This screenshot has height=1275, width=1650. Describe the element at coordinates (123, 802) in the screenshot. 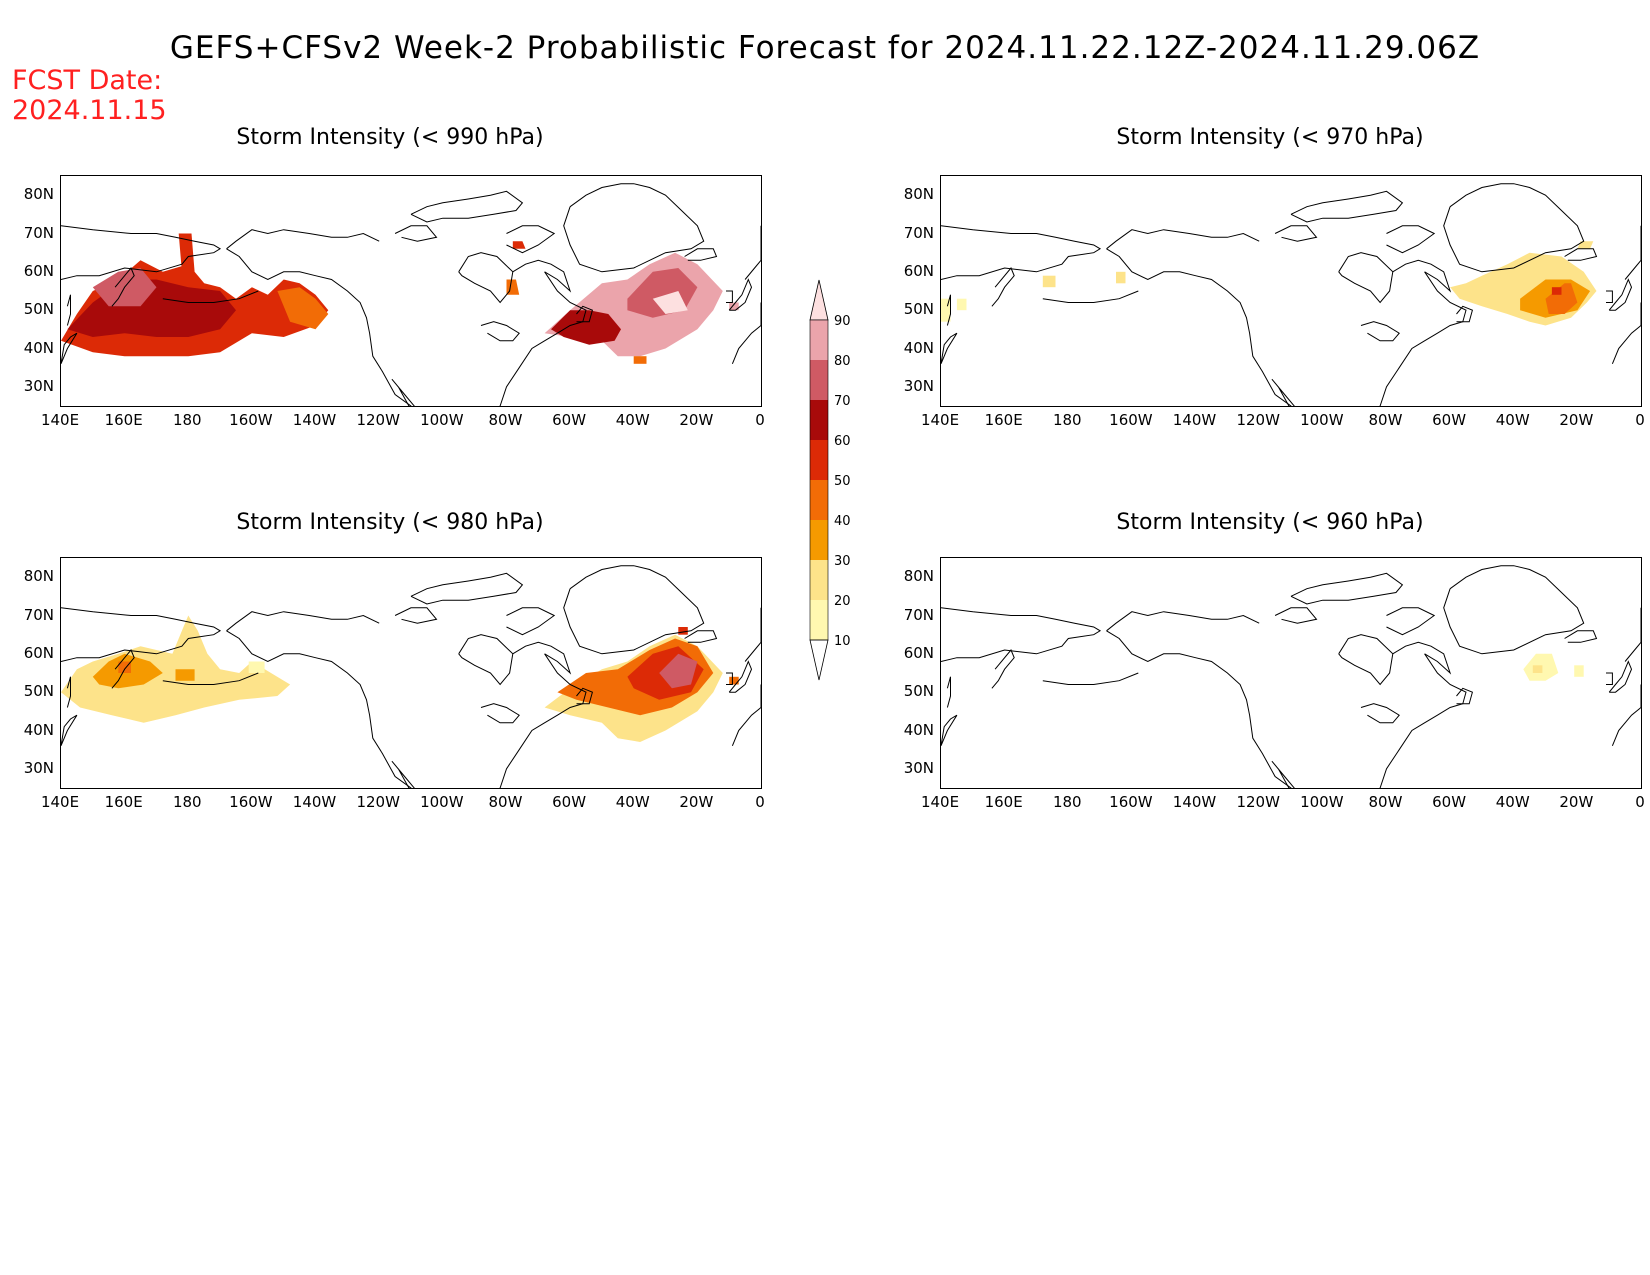

I see `lon-tick-label: 160E` at that location.